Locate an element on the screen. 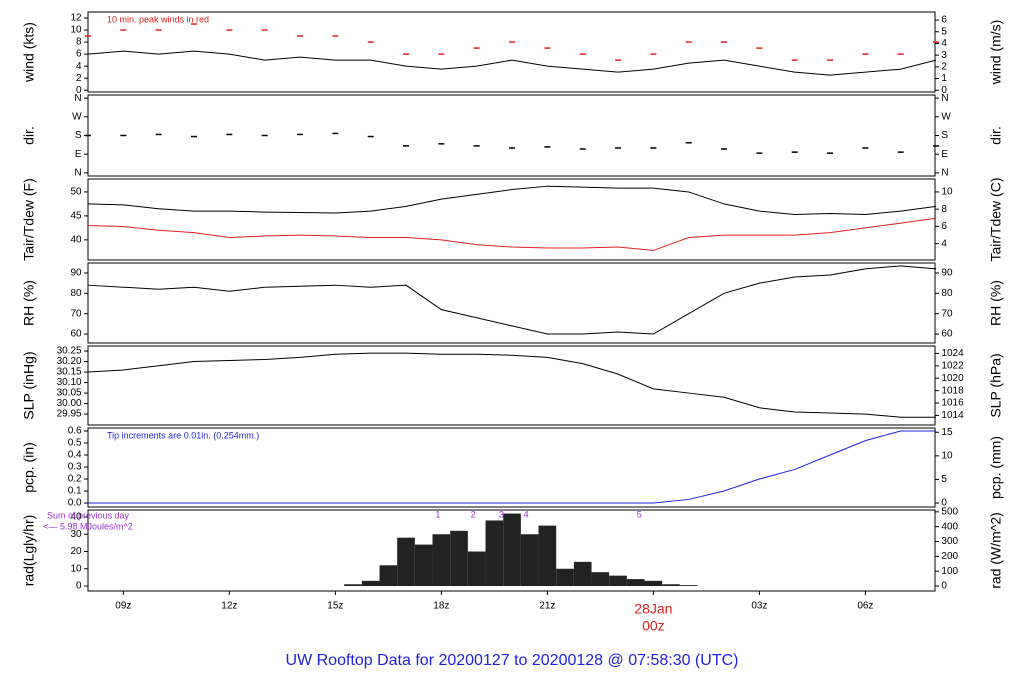  y-tick-label: E is located at coordinates (78, 154).